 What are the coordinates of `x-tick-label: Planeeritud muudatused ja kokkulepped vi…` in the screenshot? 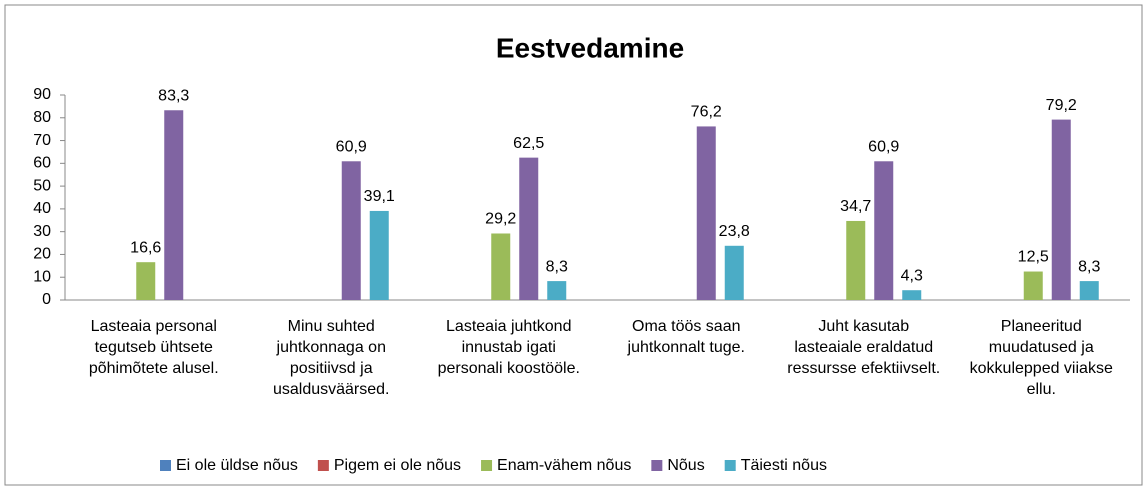 It's located at (1041, 358).